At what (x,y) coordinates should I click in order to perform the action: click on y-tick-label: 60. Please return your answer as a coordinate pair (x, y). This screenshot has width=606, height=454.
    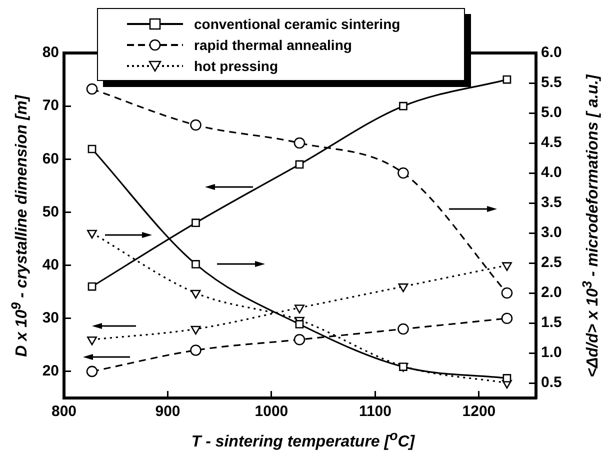
    Looking at the image, I should click on (50, 159).